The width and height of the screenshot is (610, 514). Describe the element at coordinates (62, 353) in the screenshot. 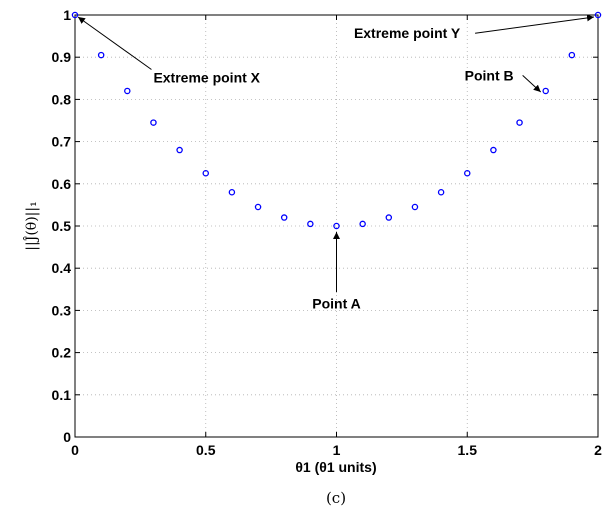

I see `y-tick-label: 0.2` at that location.